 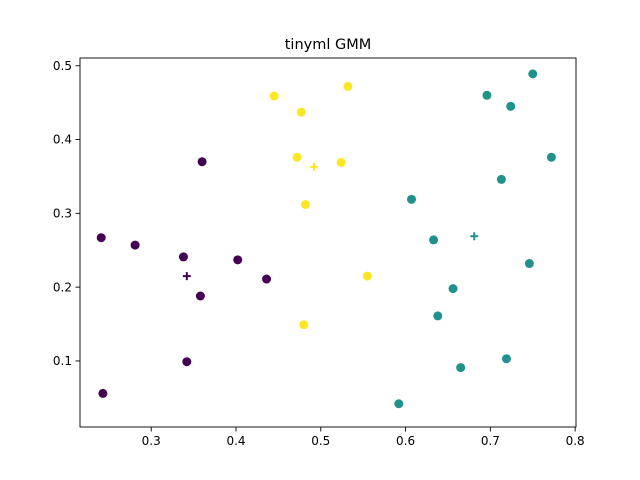 I want to click on y-tick-label: 0.3, so click(x=62, y=214).